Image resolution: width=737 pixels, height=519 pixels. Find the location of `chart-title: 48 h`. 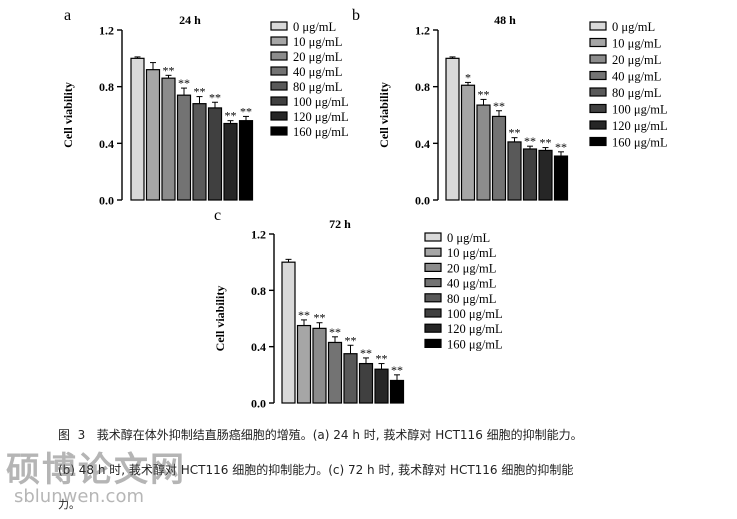

chart-title: 48 h is located at coordinates (505, 20).